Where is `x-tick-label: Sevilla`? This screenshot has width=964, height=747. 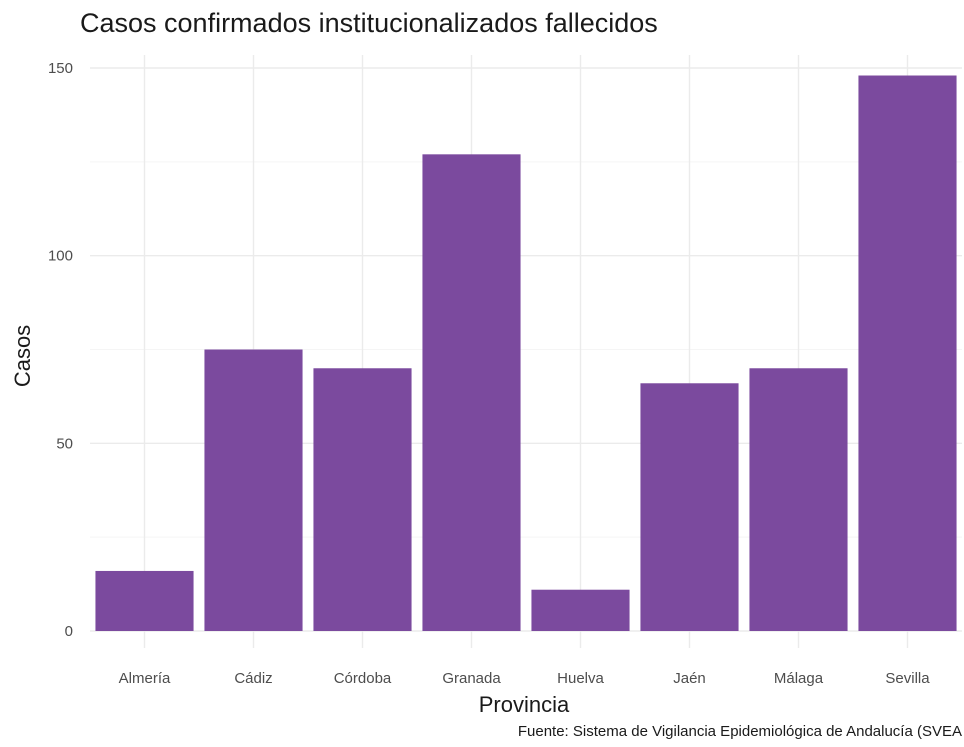
x-tick-label: Sevilla is located at coordinates (907, 678).